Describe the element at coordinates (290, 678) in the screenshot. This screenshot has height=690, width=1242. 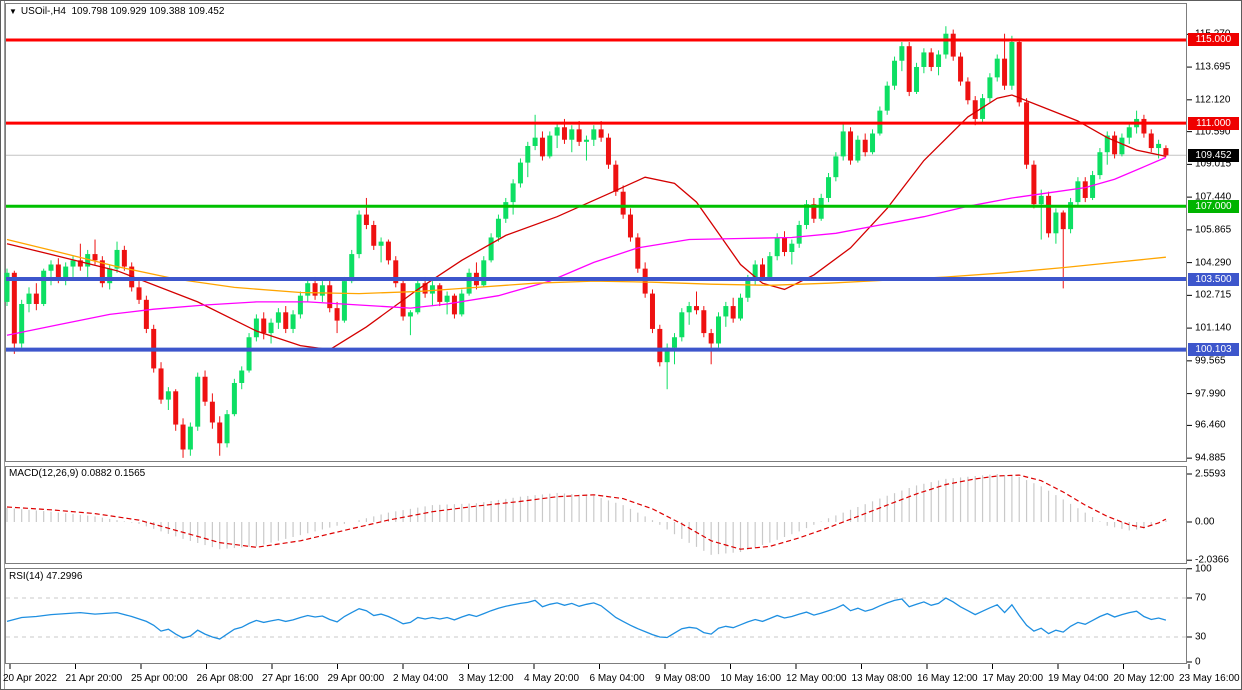
I see `time-axis-label: 27 Apr 16:00` at that location.